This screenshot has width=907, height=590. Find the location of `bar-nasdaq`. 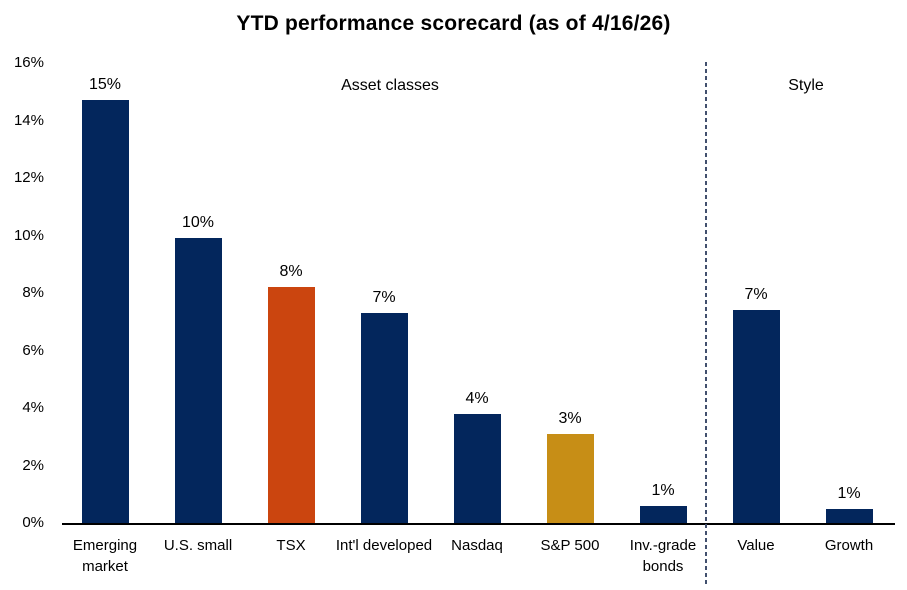

bar-nasdaq is located at coordinates (477, 468).